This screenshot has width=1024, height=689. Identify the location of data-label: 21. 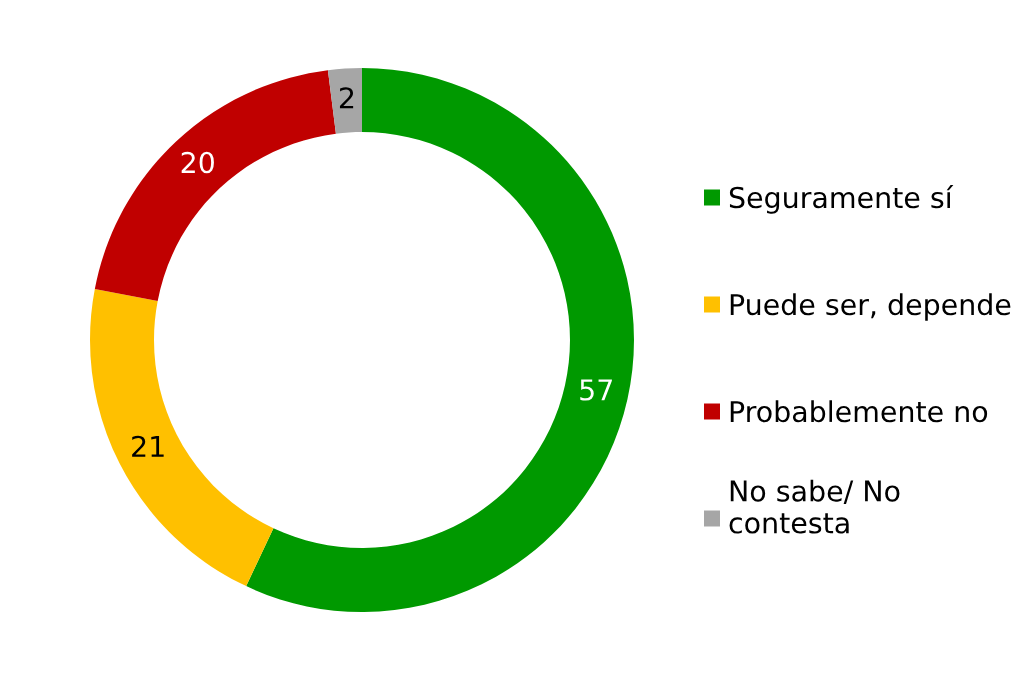
(148, 446).